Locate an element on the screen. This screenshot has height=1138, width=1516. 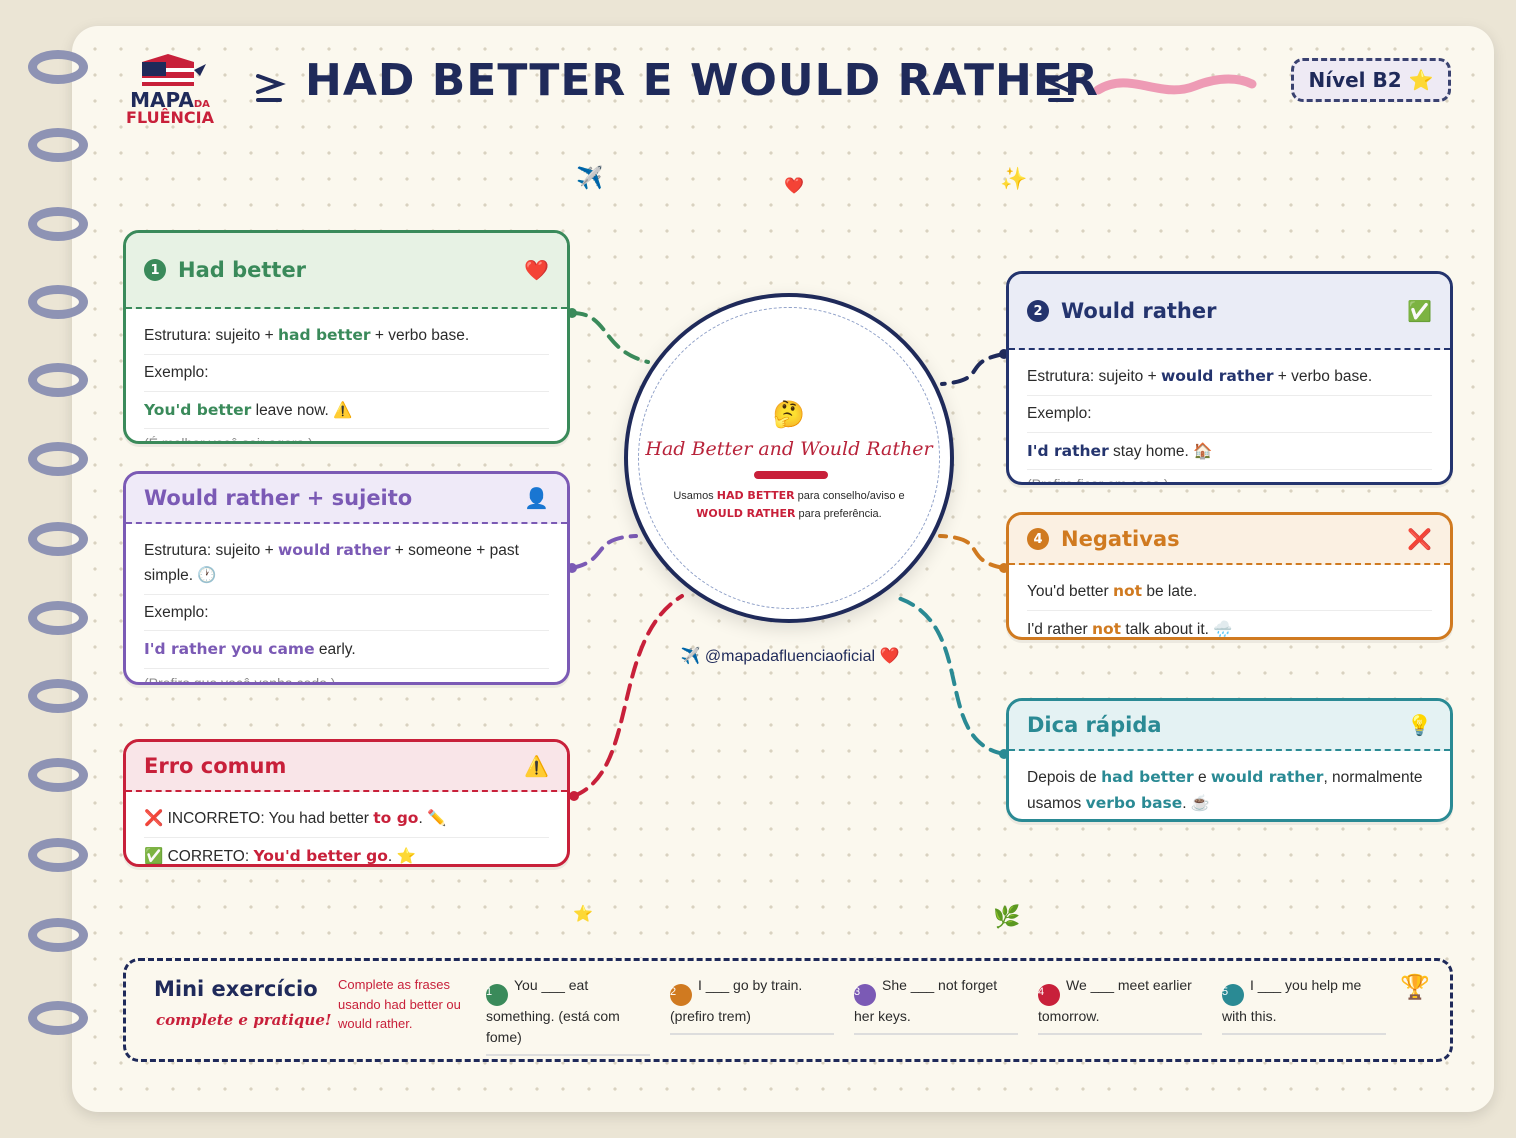
logo-bottom: FLUÊNCIA is located at coordinates (170, 117).